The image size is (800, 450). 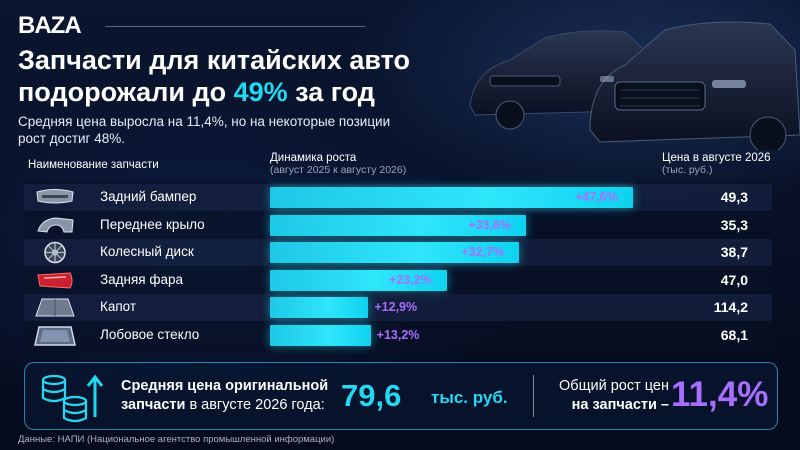 I want to click on growth-label: +13,2%, so click(x=398, y=334).